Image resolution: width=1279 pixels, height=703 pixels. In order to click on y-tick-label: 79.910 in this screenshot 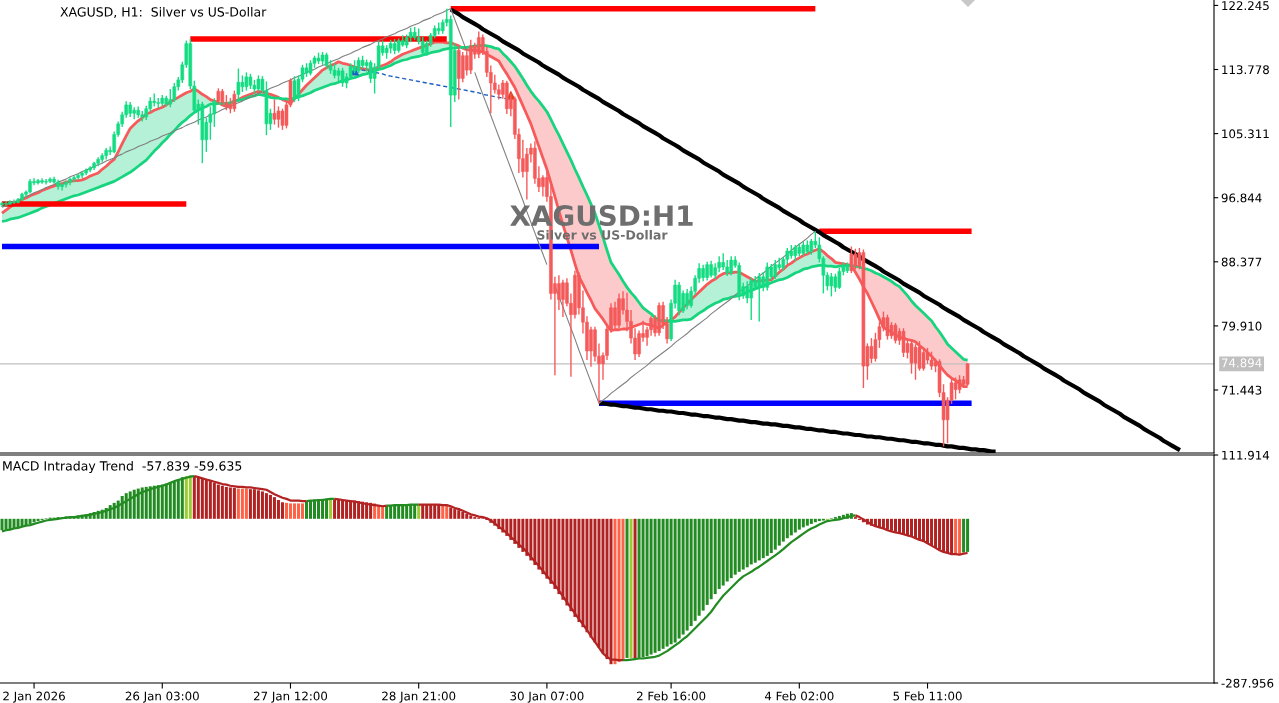, I will do `click(1241, 326)`.